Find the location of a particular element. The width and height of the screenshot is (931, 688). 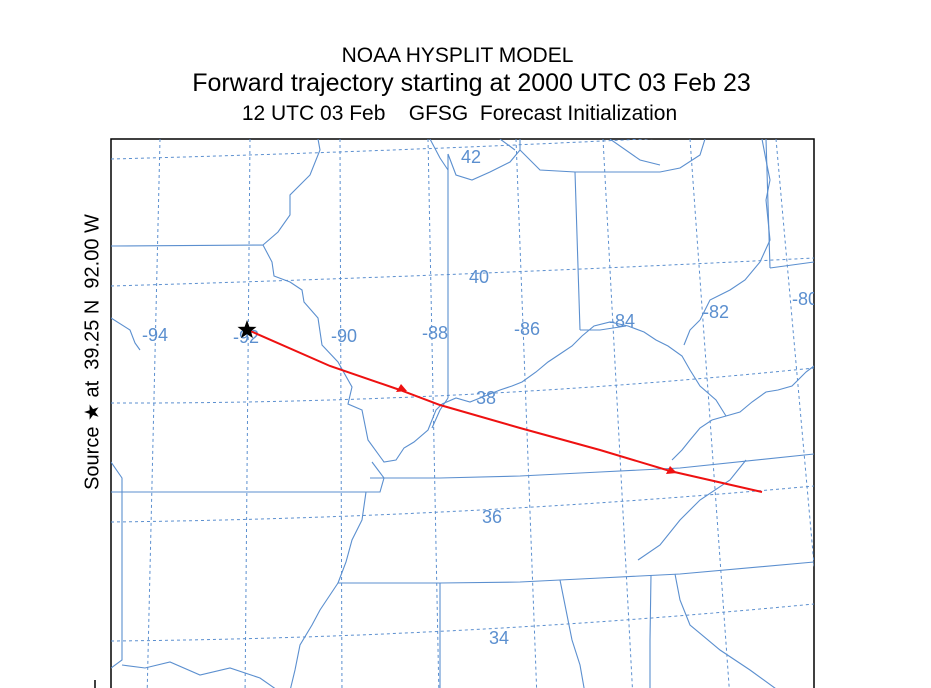

lat-label: 34 is located at coordinates (499, 638).